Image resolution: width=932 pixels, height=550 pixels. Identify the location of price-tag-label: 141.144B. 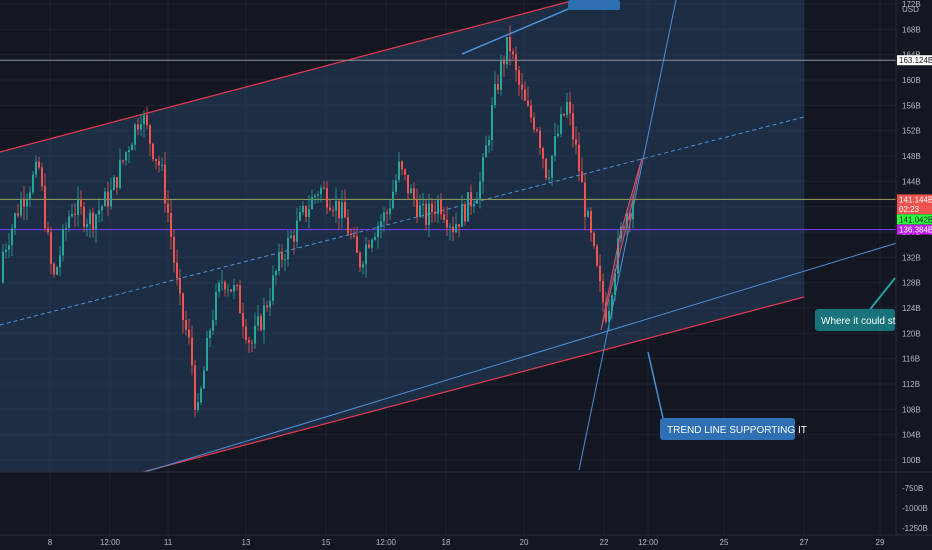
(915, 199).